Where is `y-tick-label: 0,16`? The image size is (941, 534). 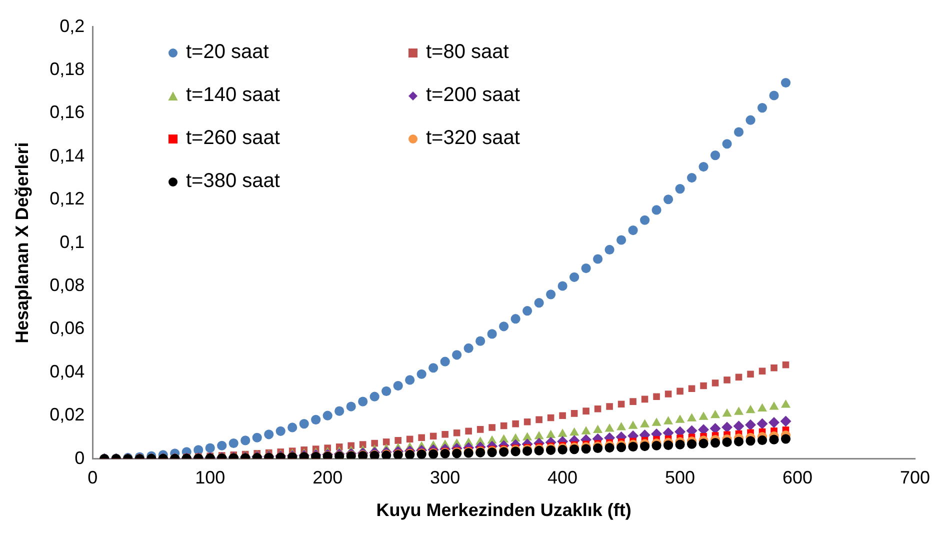
y-tick-label: 0,16 is located at coordinates (67, 112).